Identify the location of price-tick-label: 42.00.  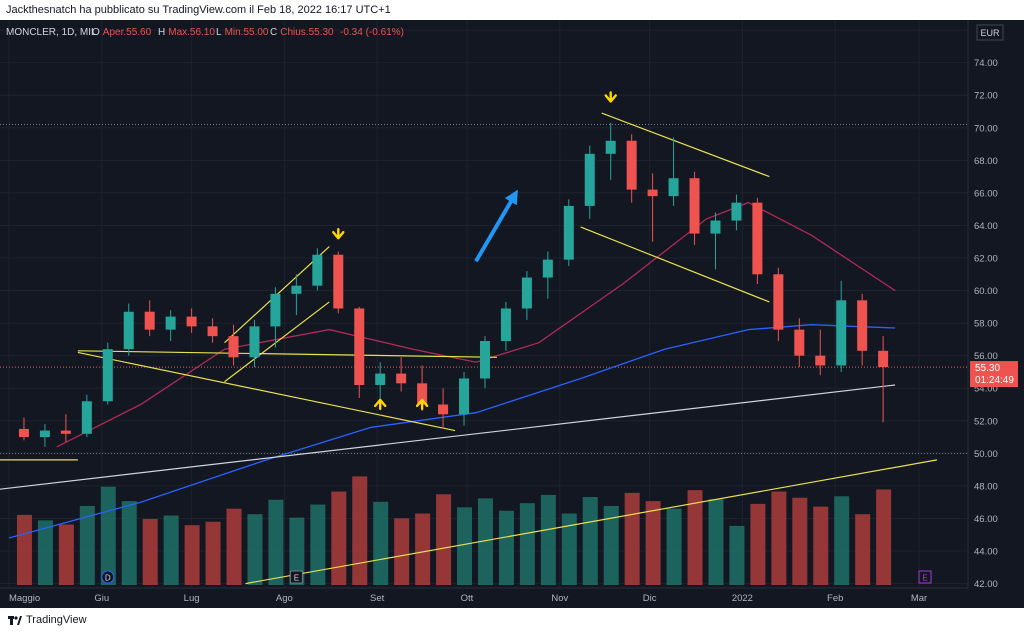
(986, 584).